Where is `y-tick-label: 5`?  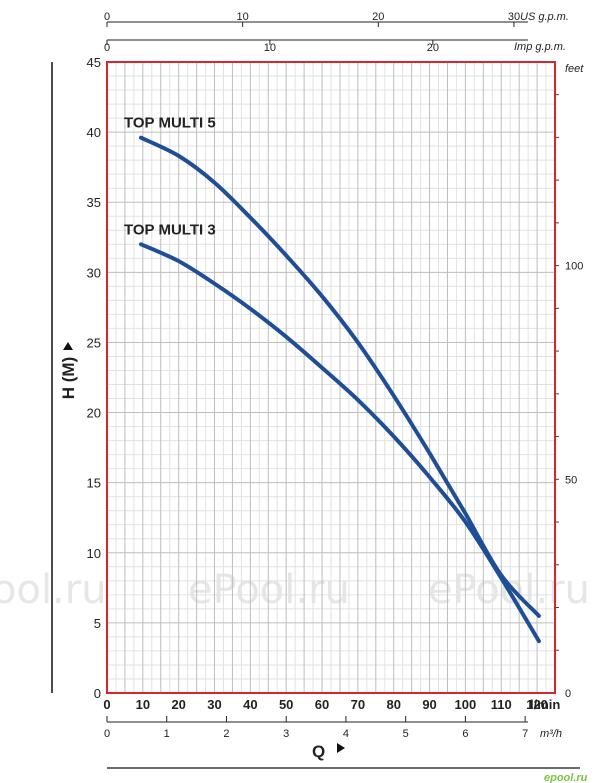
y-tick-label: 5 is located at coordinates (97, 623).